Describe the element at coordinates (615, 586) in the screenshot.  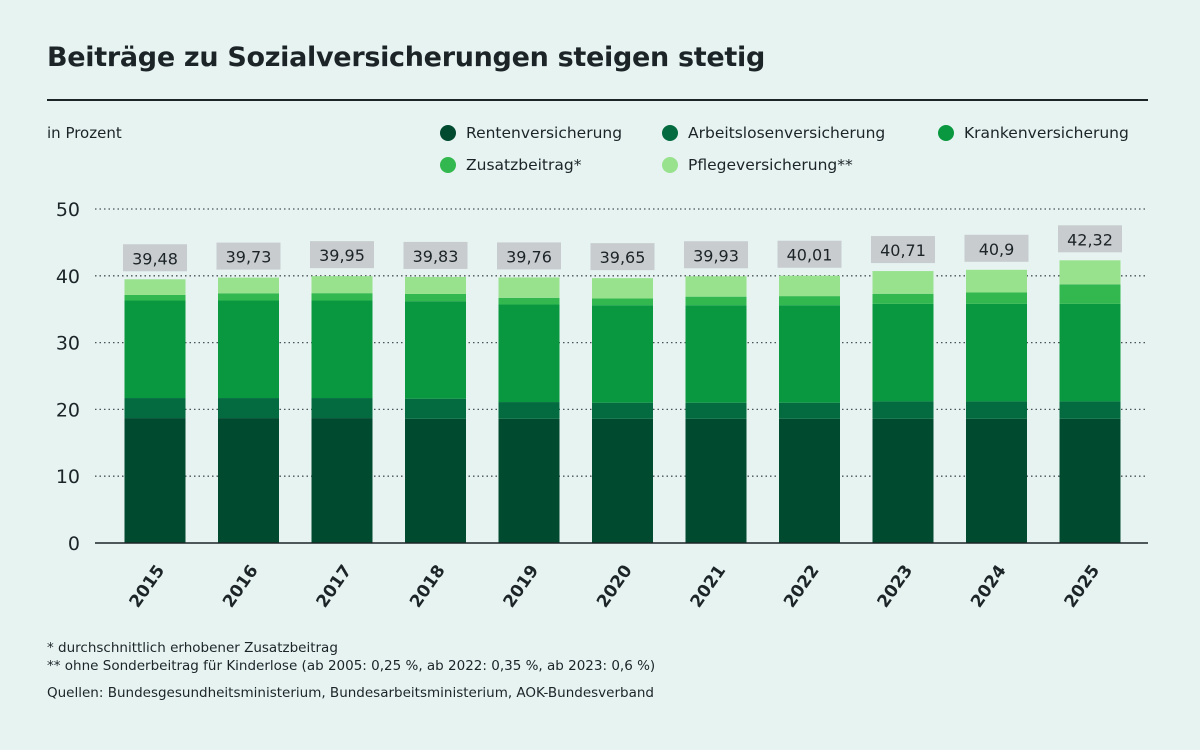
I see `x-tick-label: 2020` at that location.